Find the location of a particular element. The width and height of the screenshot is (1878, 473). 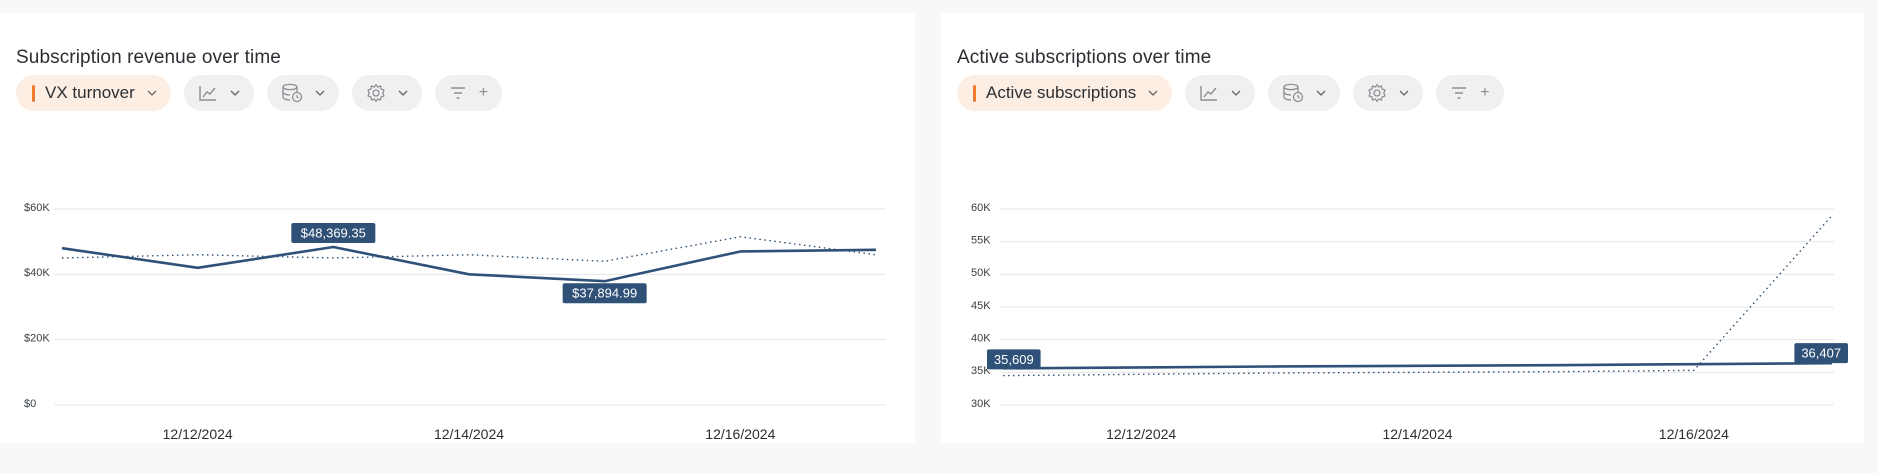

y-tick-label: $60K is located at coordinates (37, 208).